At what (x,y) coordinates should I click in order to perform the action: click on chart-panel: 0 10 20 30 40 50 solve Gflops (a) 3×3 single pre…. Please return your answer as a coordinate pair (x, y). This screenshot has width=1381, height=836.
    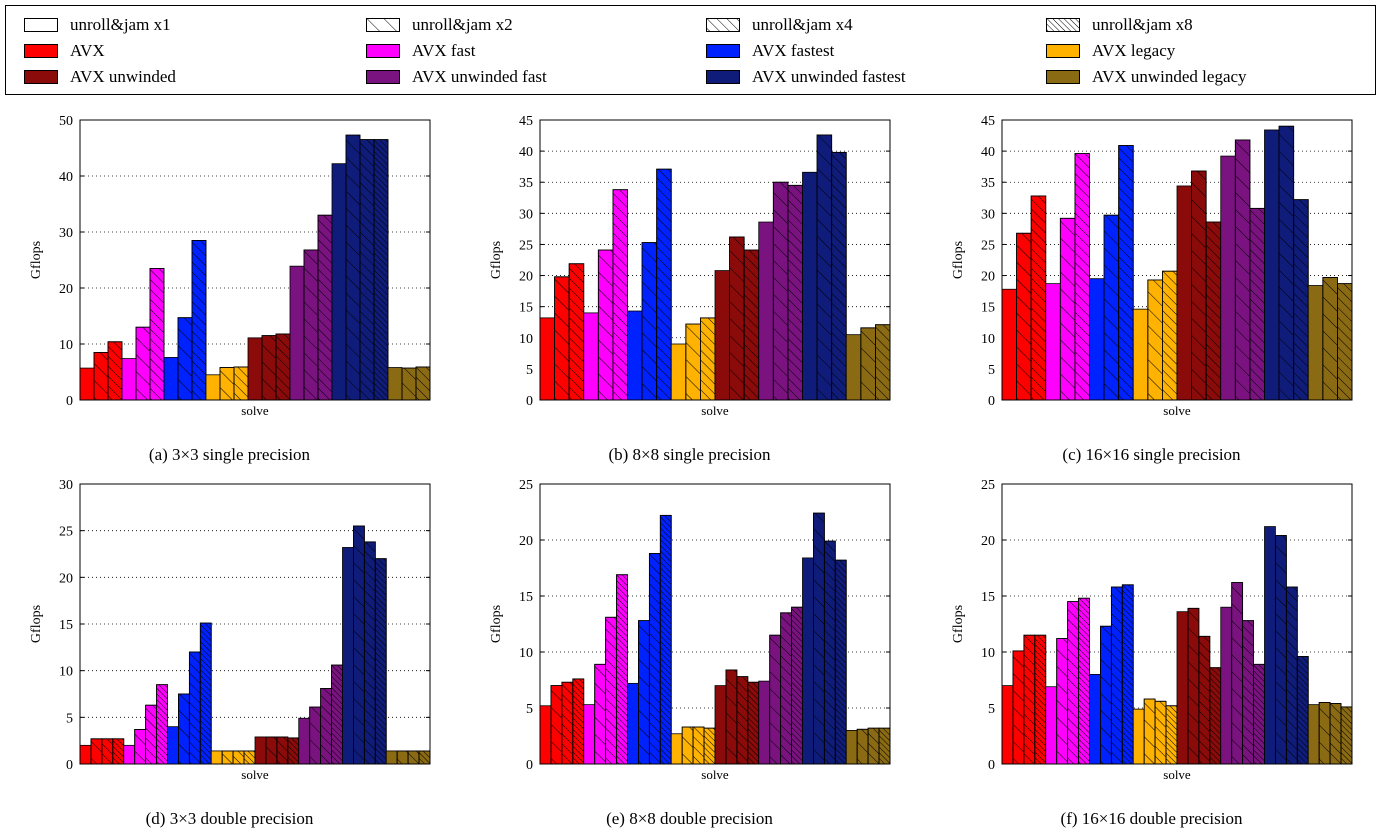
    Looking at the image, I should click on (229, 285).